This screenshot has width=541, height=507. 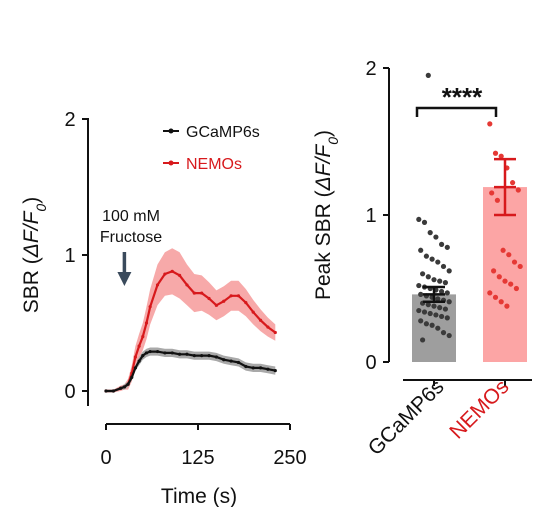 I want to click on nemos-error-band-layer, so click(x=191, y=320).